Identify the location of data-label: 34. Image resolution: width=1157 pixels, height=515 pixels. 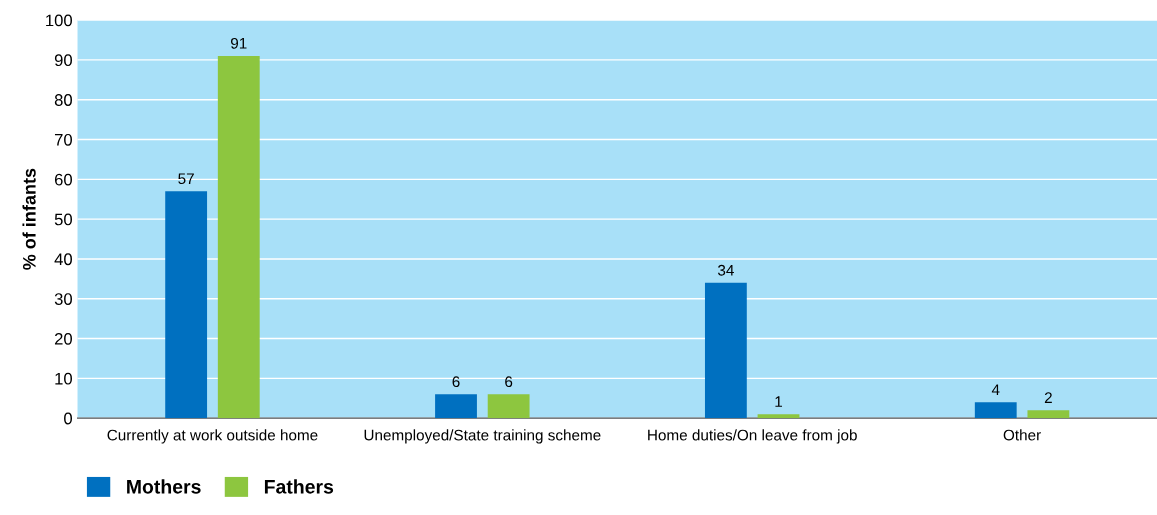
(725, 270).